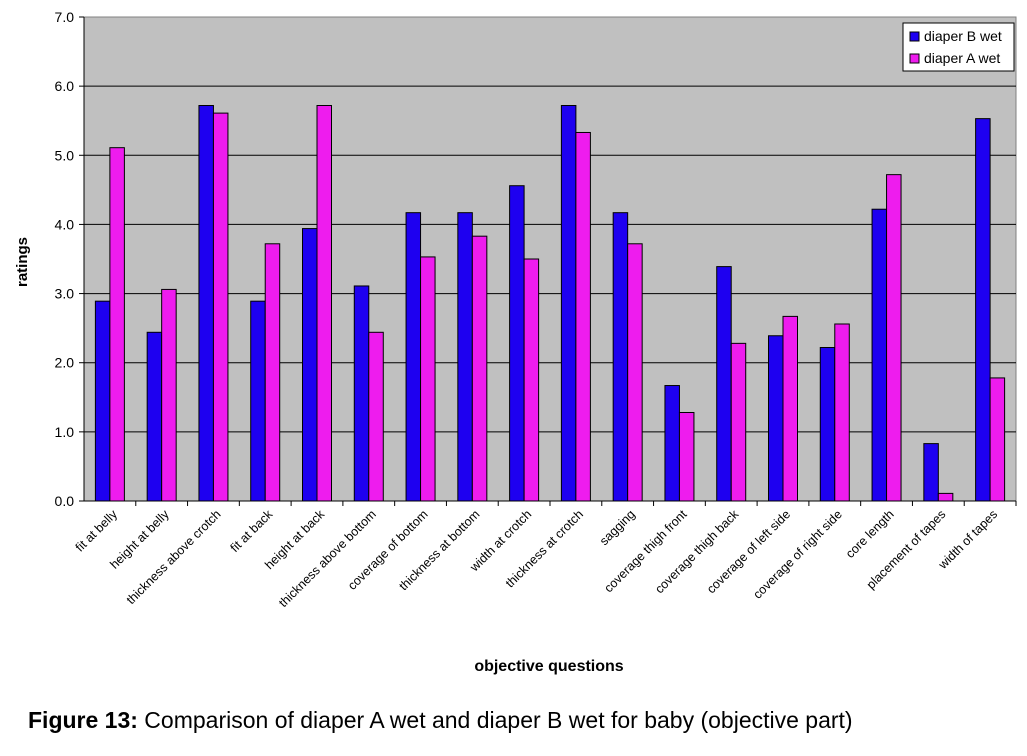 The image size is (1027, 756). Describe the element at coordinates (962, 58) in the screenshot. I see `legend-label: diaper A wet` at that location.